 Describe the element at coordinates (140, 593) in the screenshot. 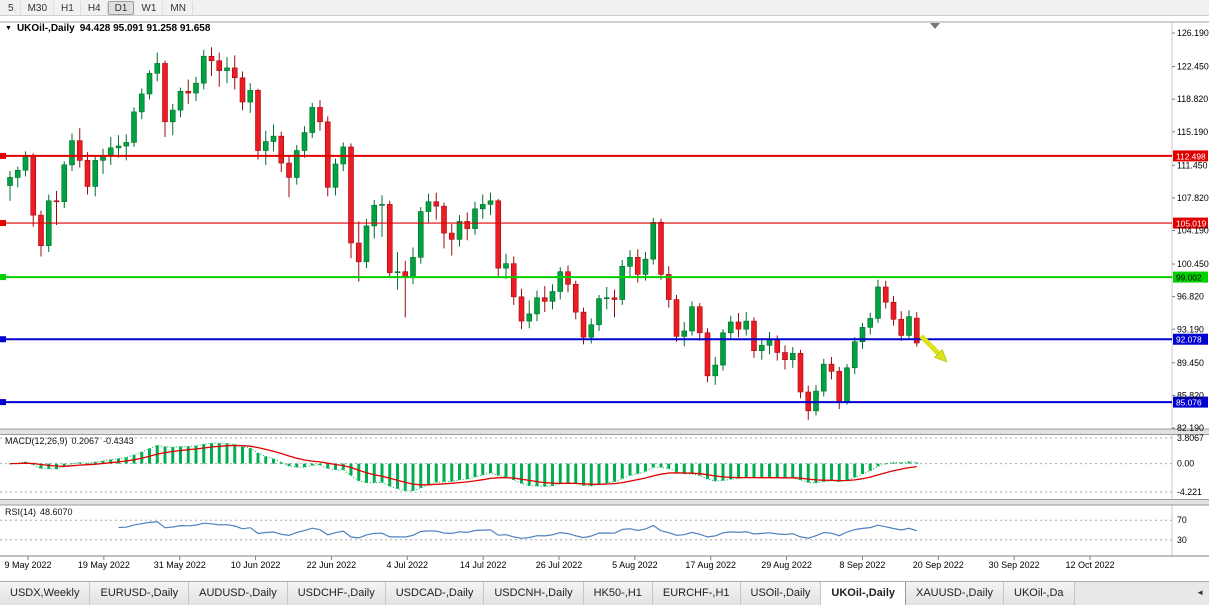

I see `chart-tab-eurusd-daily: EURUSD-,Daily` at that location.